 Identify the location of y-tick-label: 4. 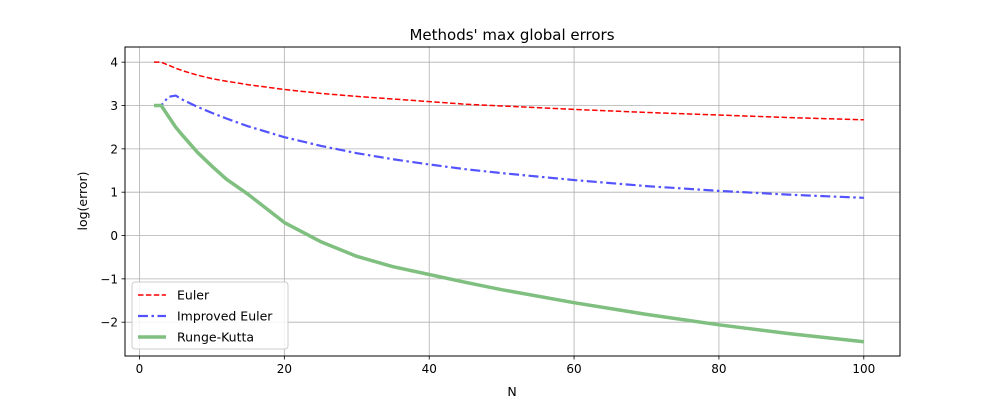
(114, 63).